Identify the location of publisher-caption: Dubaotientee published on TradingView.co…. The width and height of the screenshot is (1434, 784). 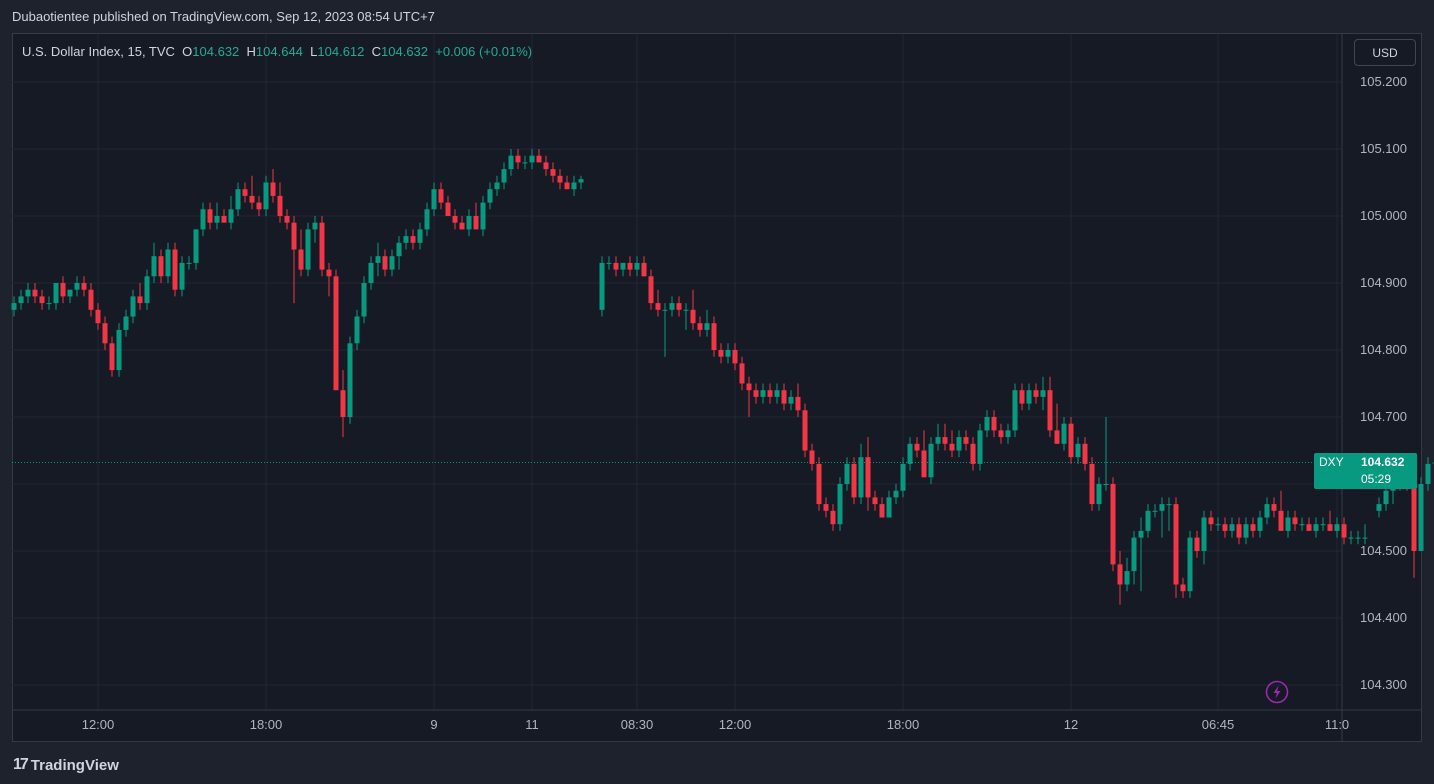
(223, 16).